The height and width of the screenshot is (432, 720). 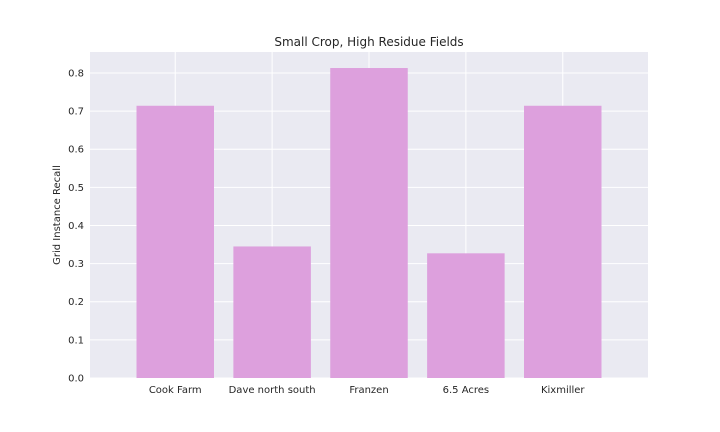 What do you see at coordinates (76, 188) in the screenshot?
I see `y-tick-label: 0.5` at bounding box center [76, 188].